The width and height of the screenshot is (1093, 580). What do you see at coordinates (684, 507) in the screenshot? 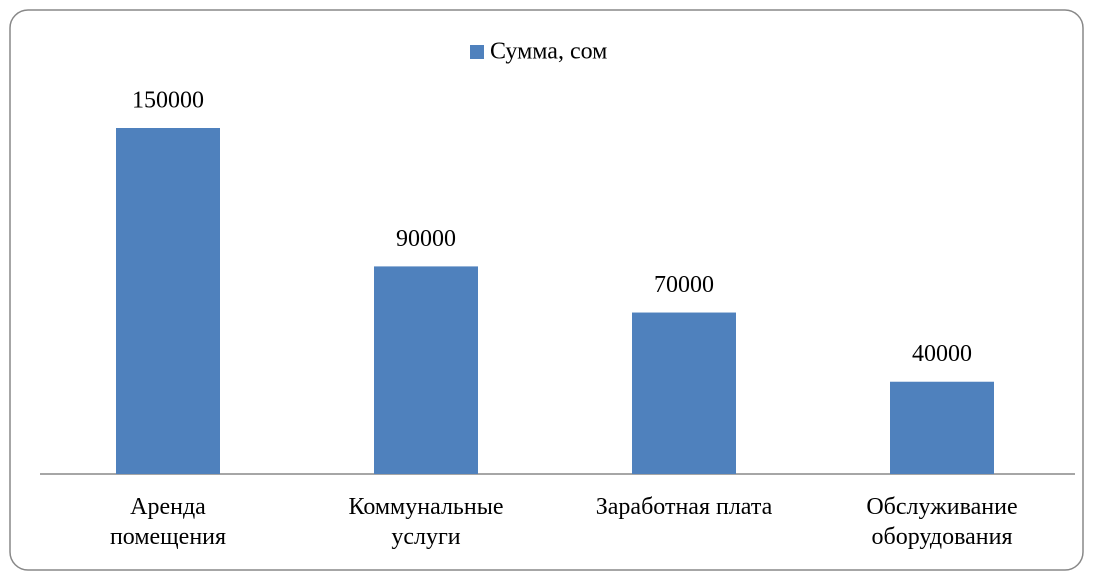
I see `x-tick-label: Заработная плата` at bounding box center [684, 507].